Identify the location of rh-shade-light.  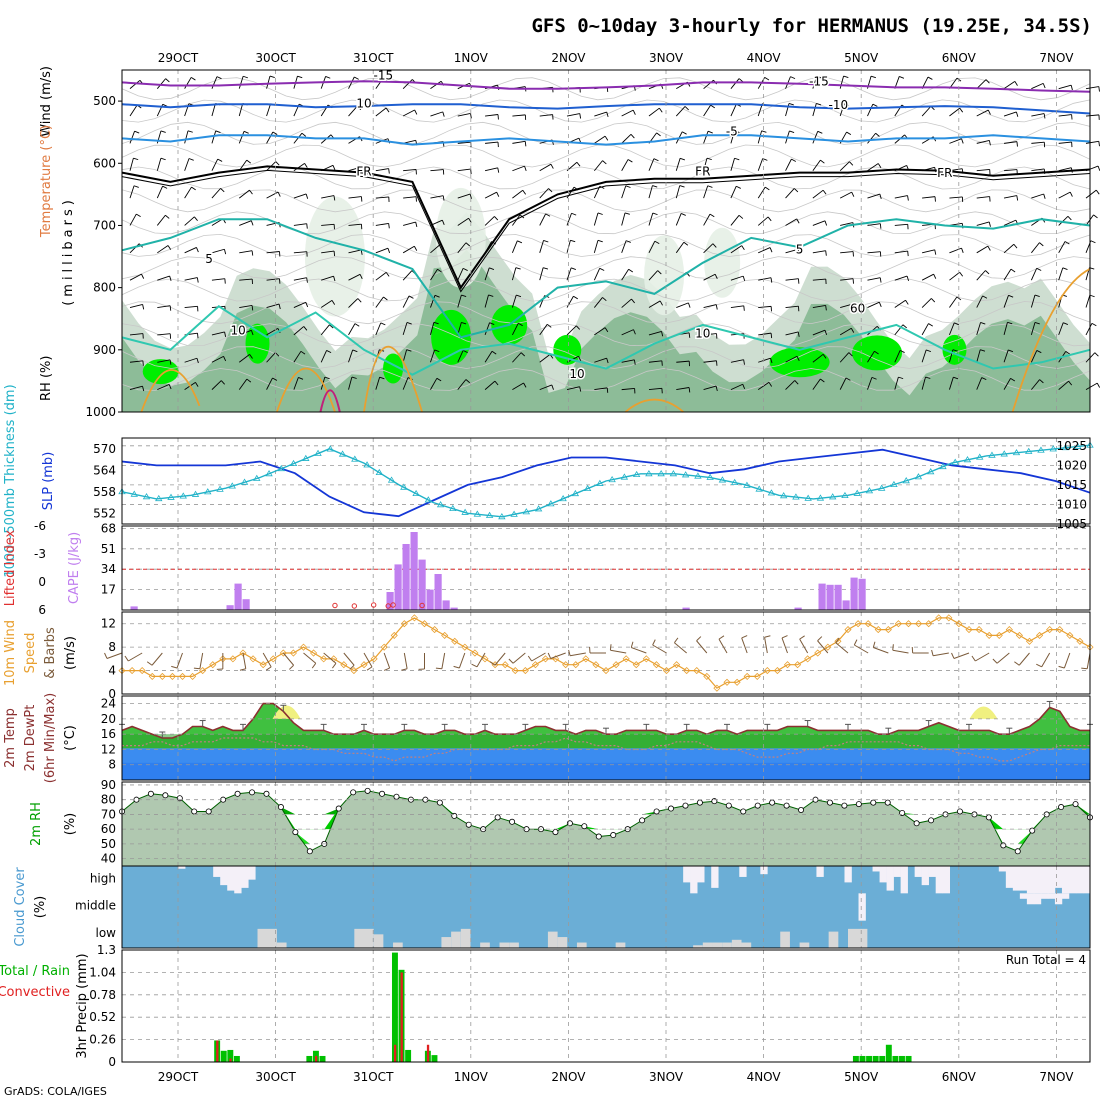
(460, 237).